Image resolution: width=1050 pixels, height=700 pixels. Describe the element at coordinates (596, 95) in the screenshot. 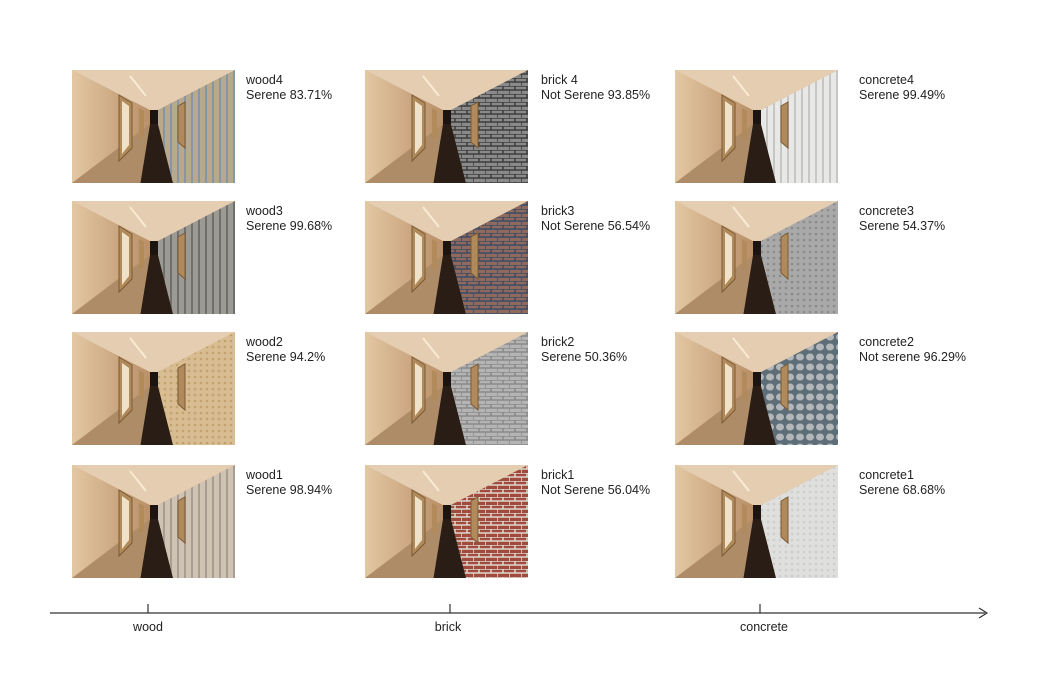

I see `serenity-result: Not Serene 93.85%` at that location.